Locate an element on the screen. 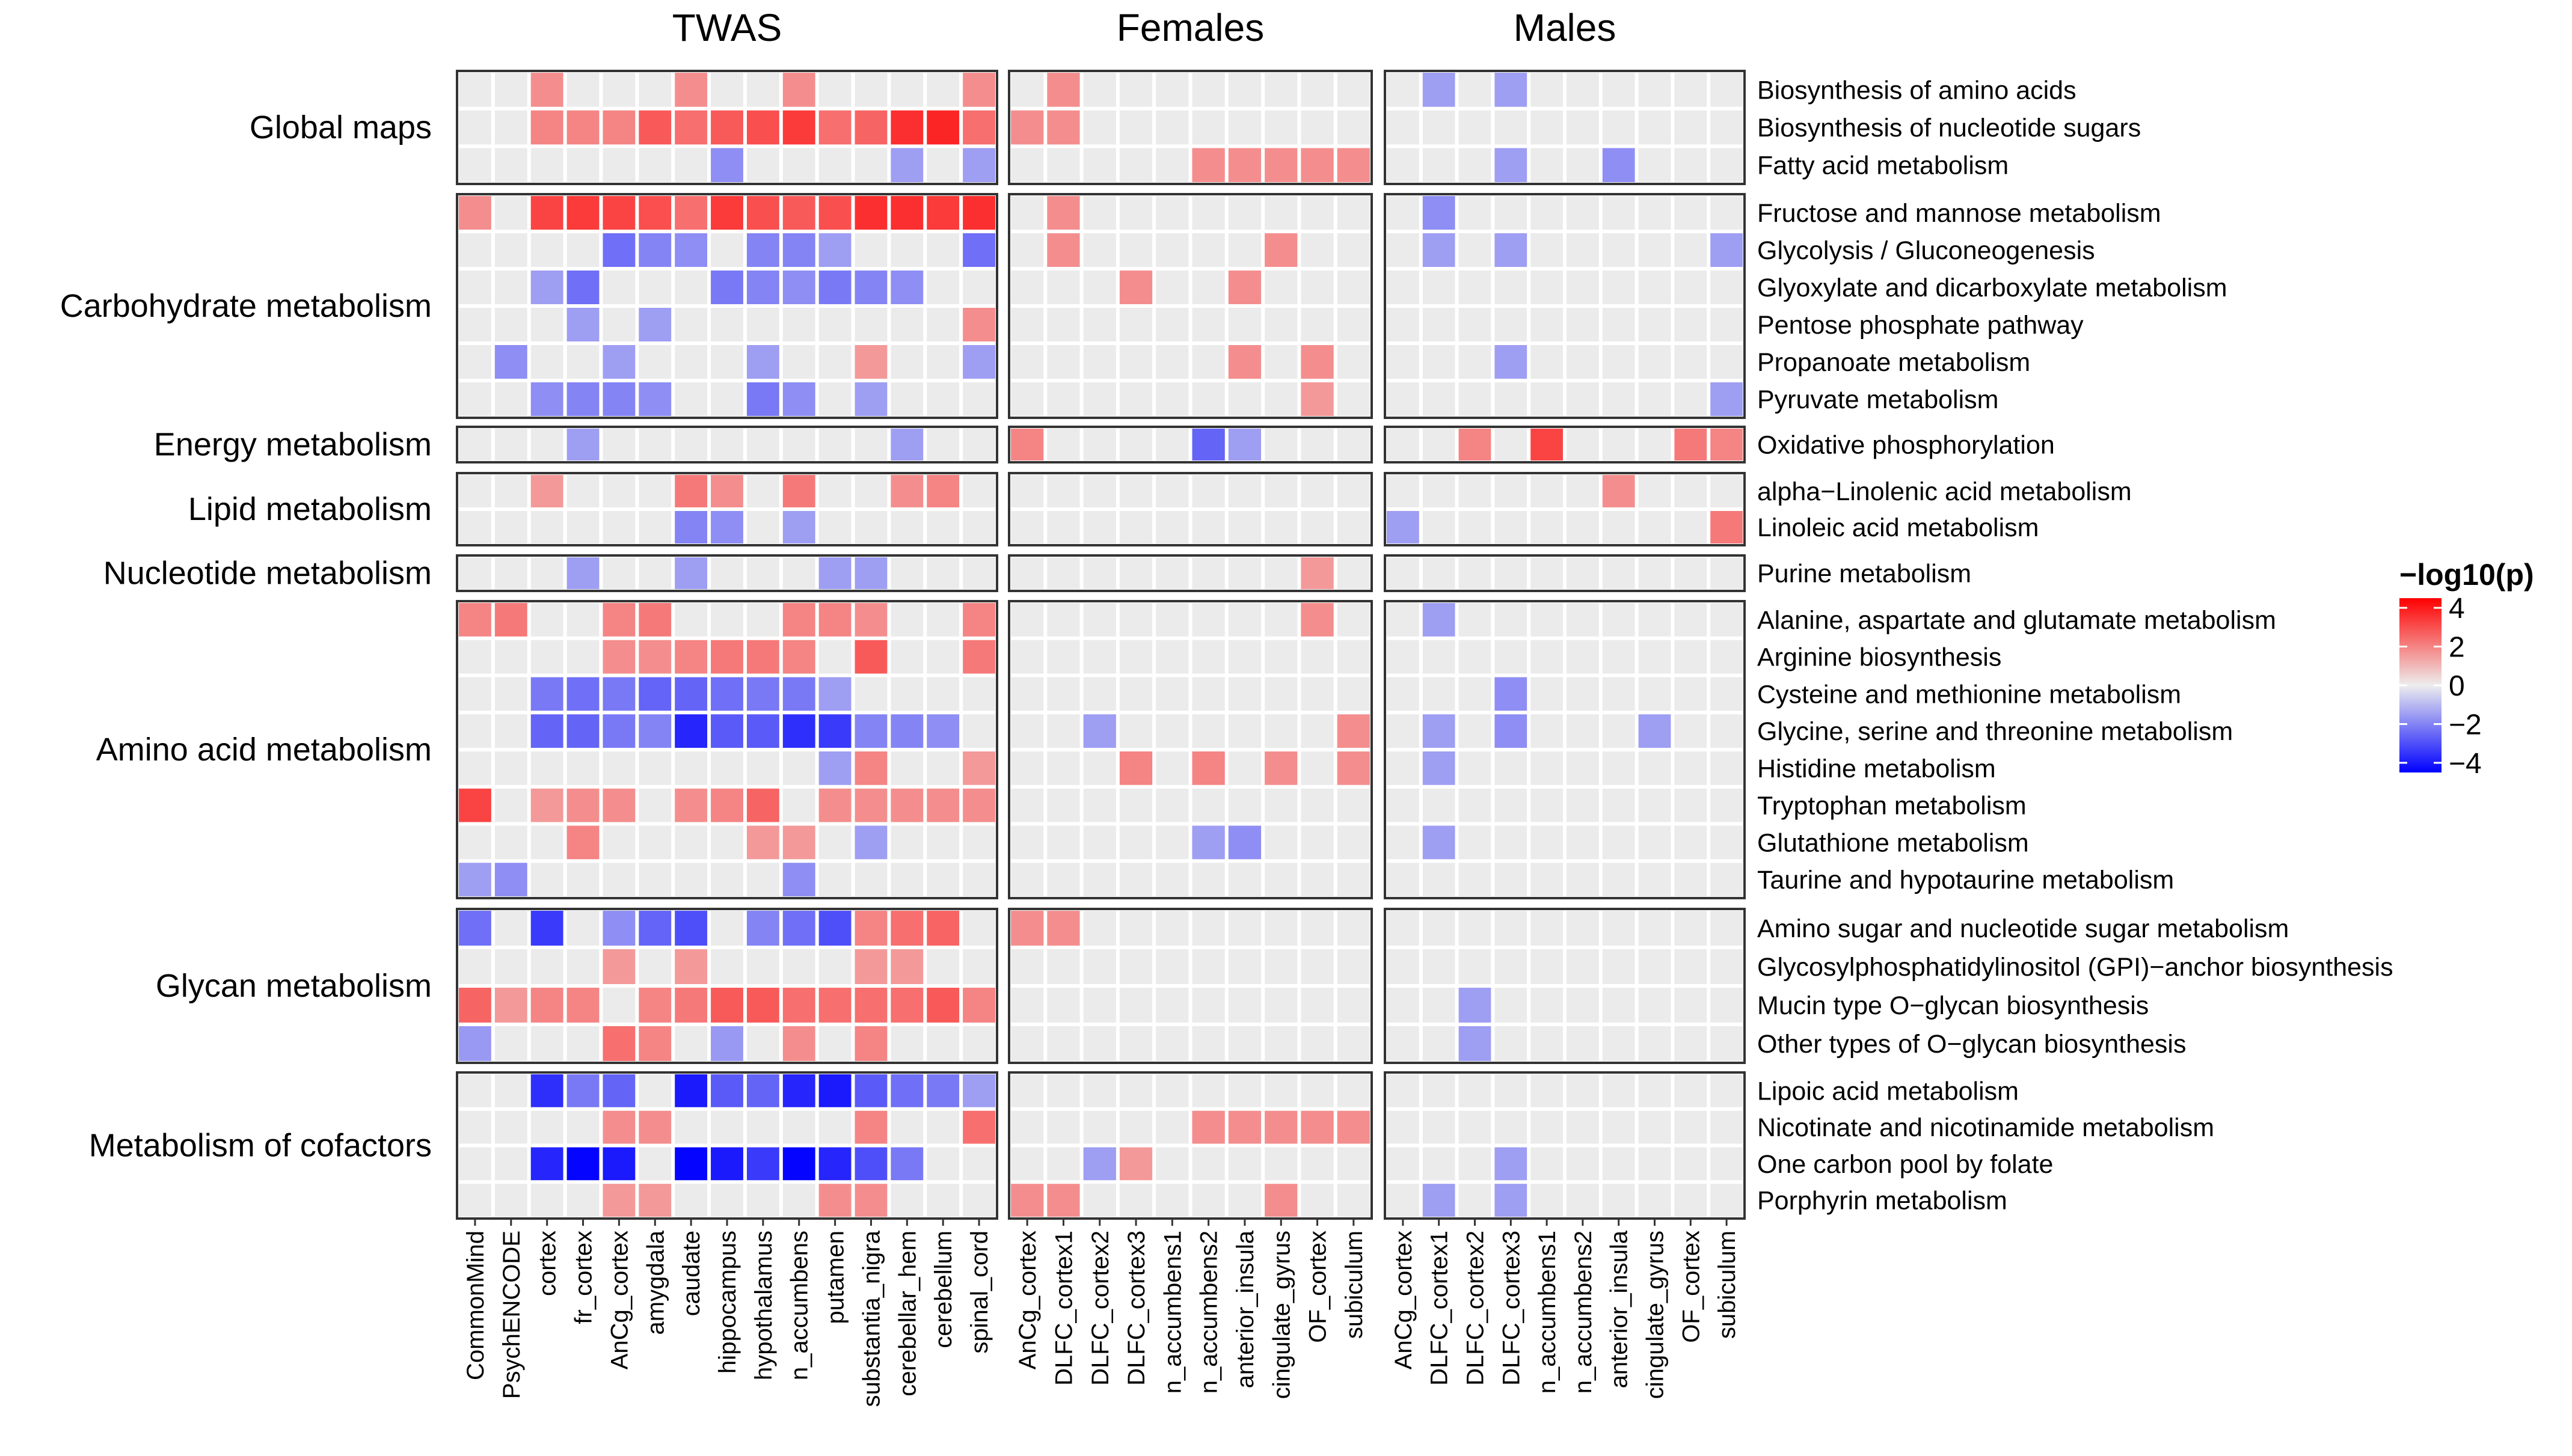 This screenshot has width=2572, height=1456. column-label: cortex is located at coordinates (548, 1263).